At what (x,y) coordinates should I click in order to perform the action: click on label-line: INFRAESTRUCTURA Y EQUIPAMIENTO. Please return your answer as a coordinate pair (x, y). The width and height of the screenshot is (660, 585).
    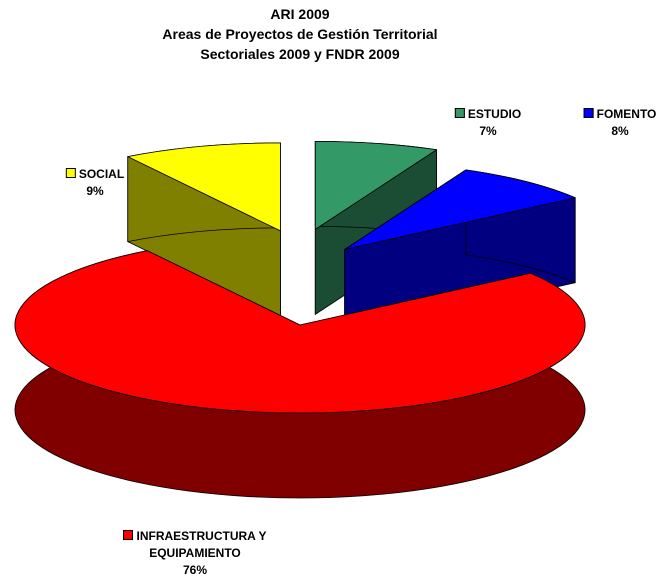
    Looking at the image, I should click on (195, 545).